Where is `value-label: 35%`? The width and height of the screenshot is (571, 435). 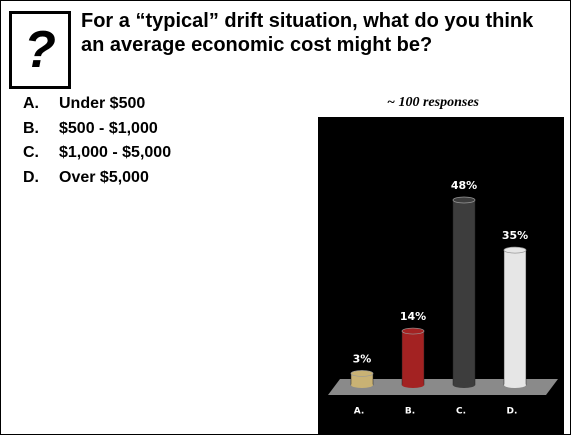
value-label: 35% is located at coordinates (515, 235).